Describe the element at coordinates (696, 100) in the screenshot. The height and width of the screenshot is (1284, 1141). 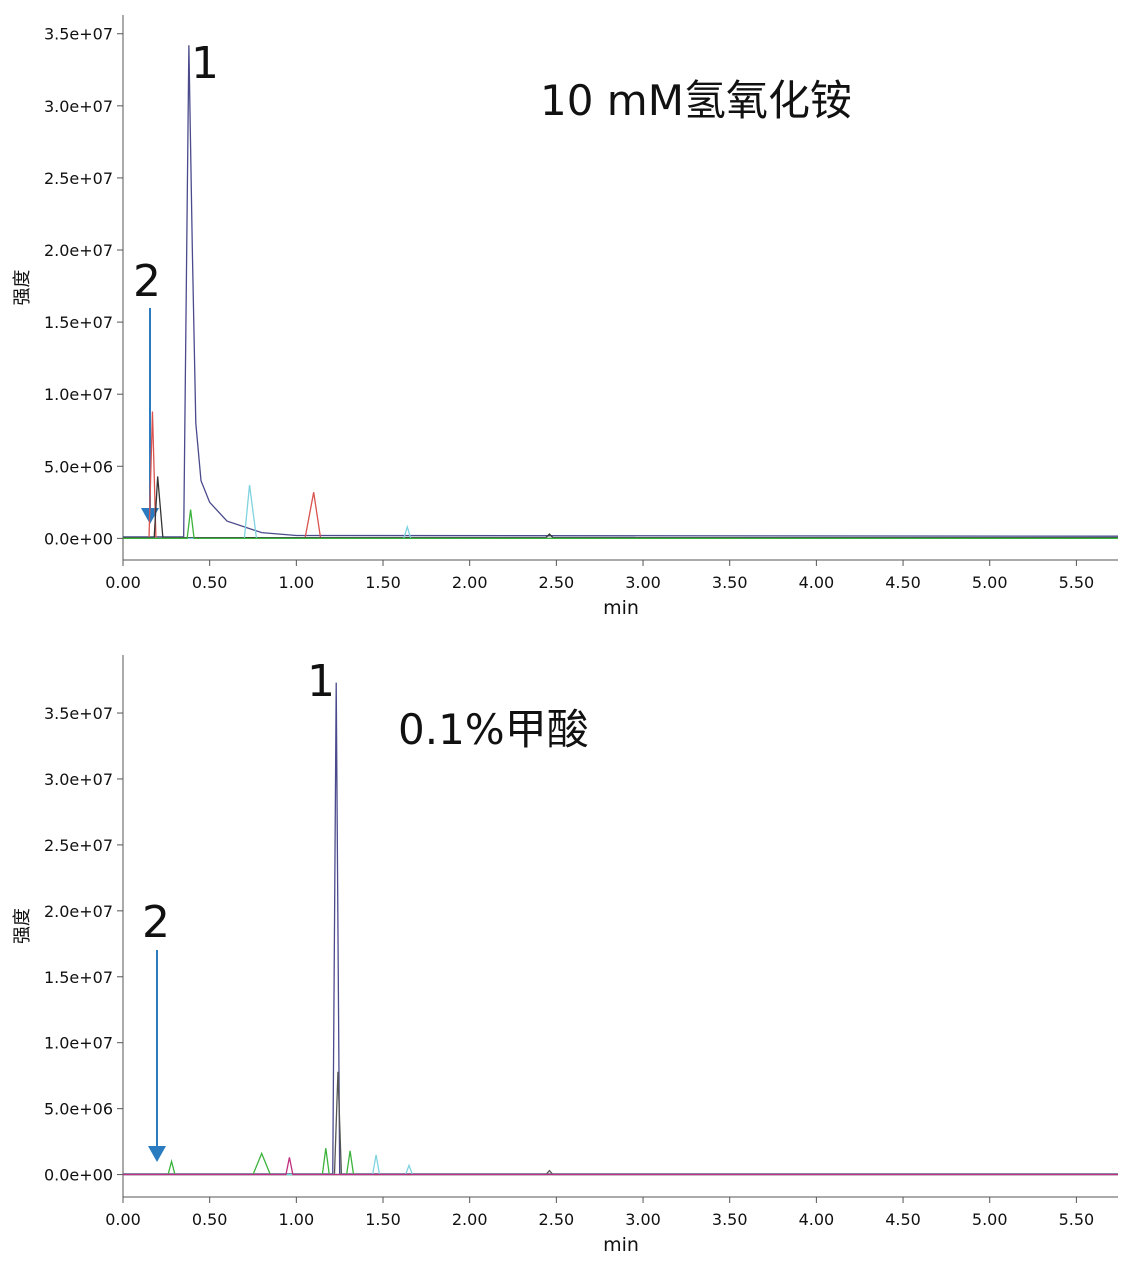
I see `chart-title: 10 mM氢氧化铵` at that location.